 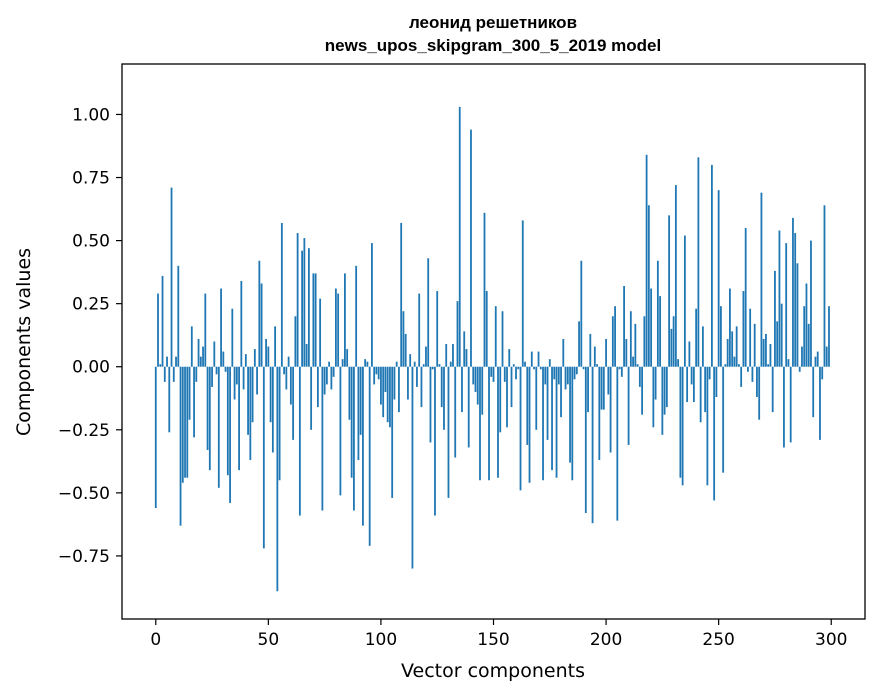 What do you see at coordinates (91, 115) in the screenshot?
I see `y-tick-label: 1.00` at bounding box center [91, 115].